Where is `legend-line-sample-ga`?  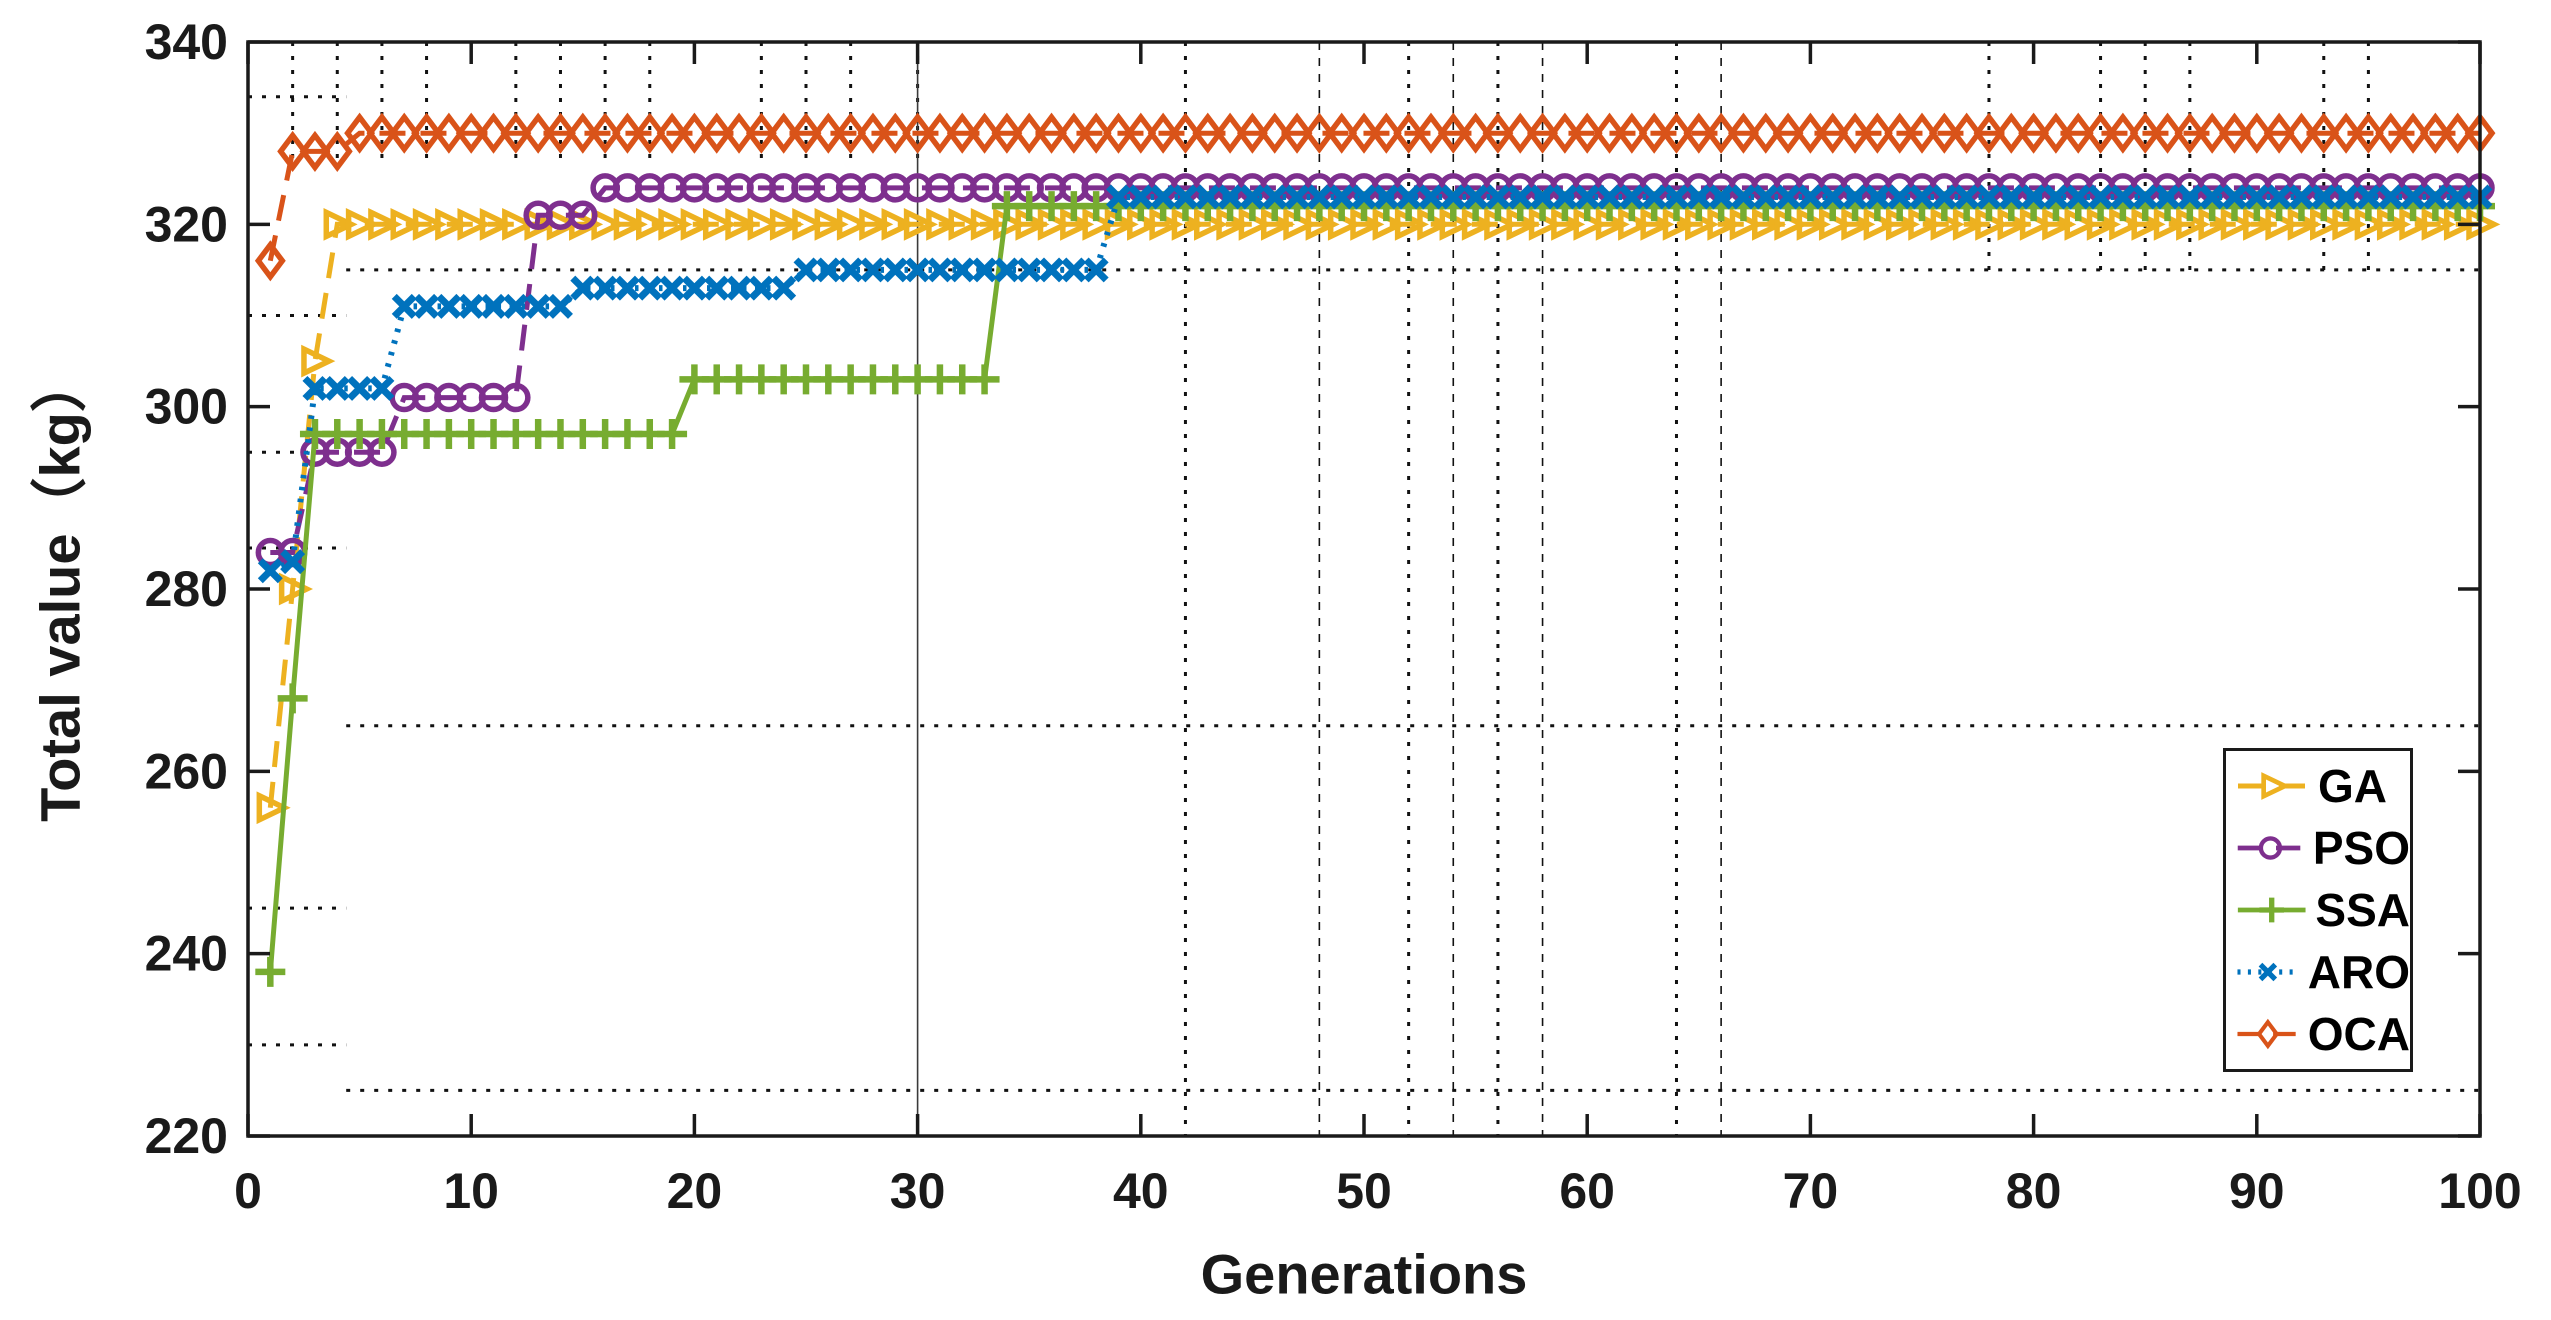 legend-line-sample-ga is located at coordinates (2273, 786).